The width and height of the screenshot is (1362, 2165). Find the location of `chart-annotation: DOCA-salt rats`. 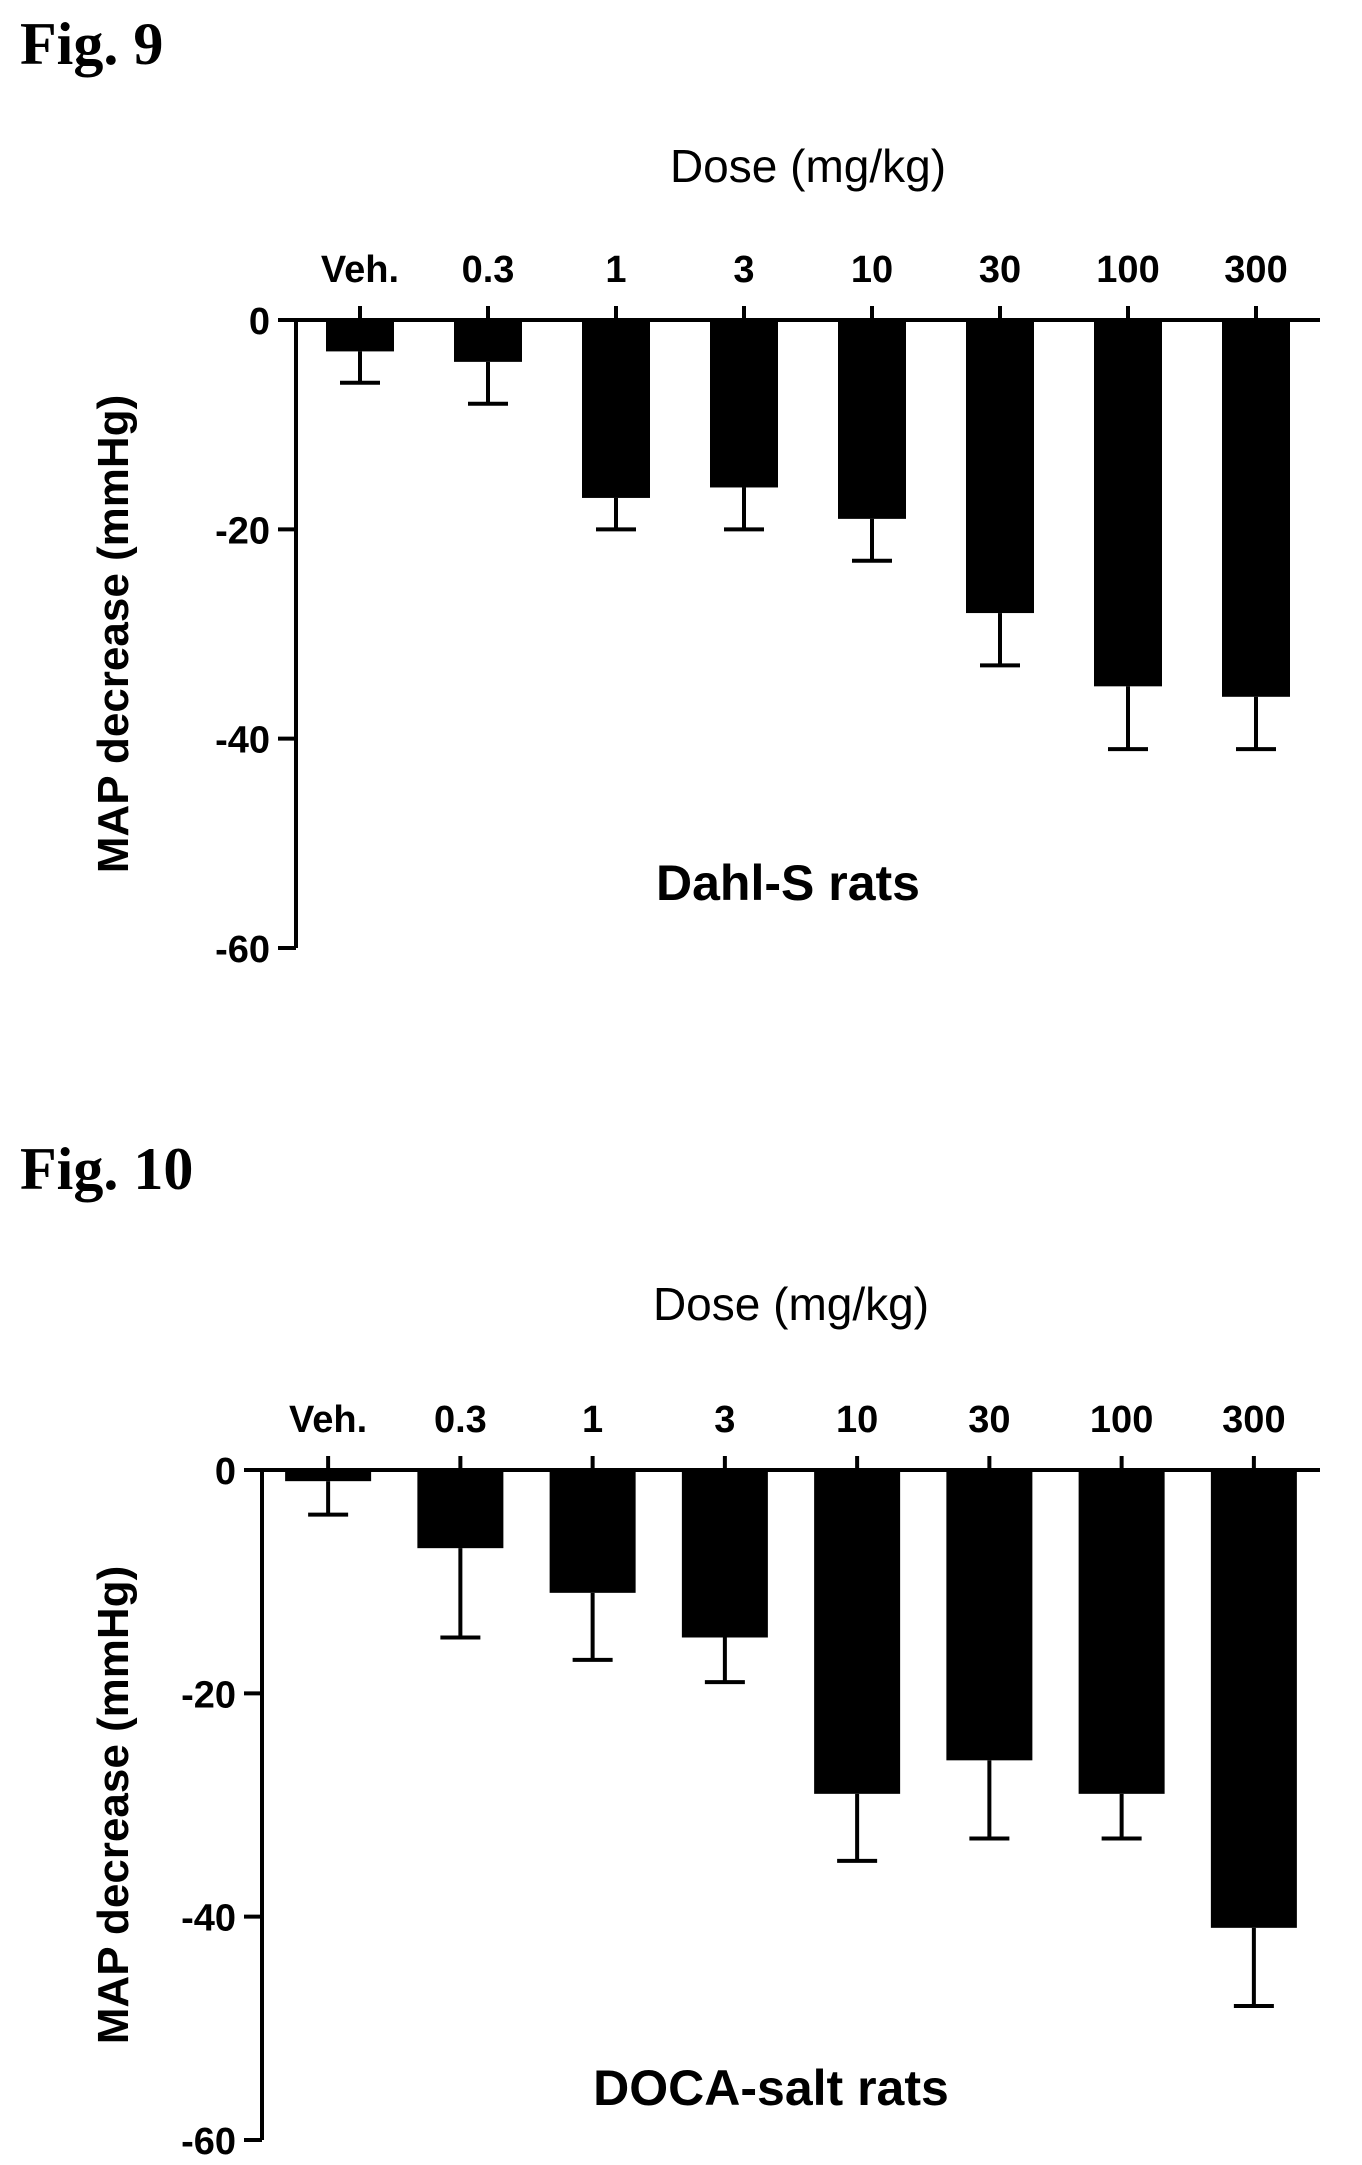

chart-annotation: DOCA-salt rats is located at coordinates (771, 2088).